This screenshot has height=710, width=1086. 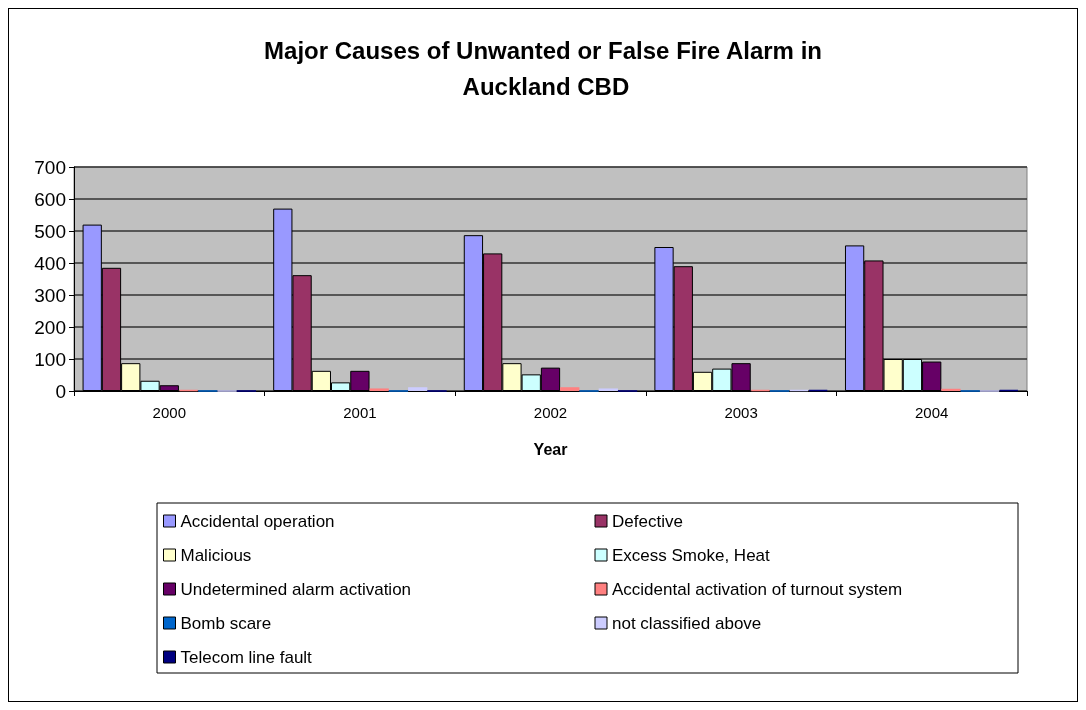 I want to click on y-tick-label: 400, so click(x=50, y=263).